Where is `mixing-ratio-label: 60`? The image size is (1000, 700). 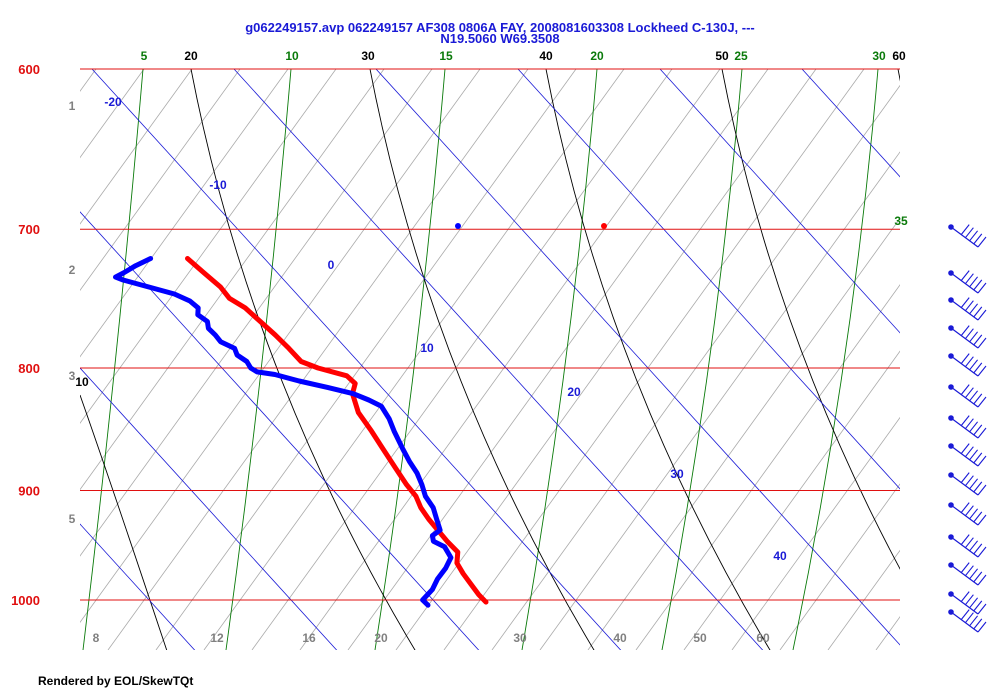
mixing-ratio-label: 60 is located at coordinates (763, 638).